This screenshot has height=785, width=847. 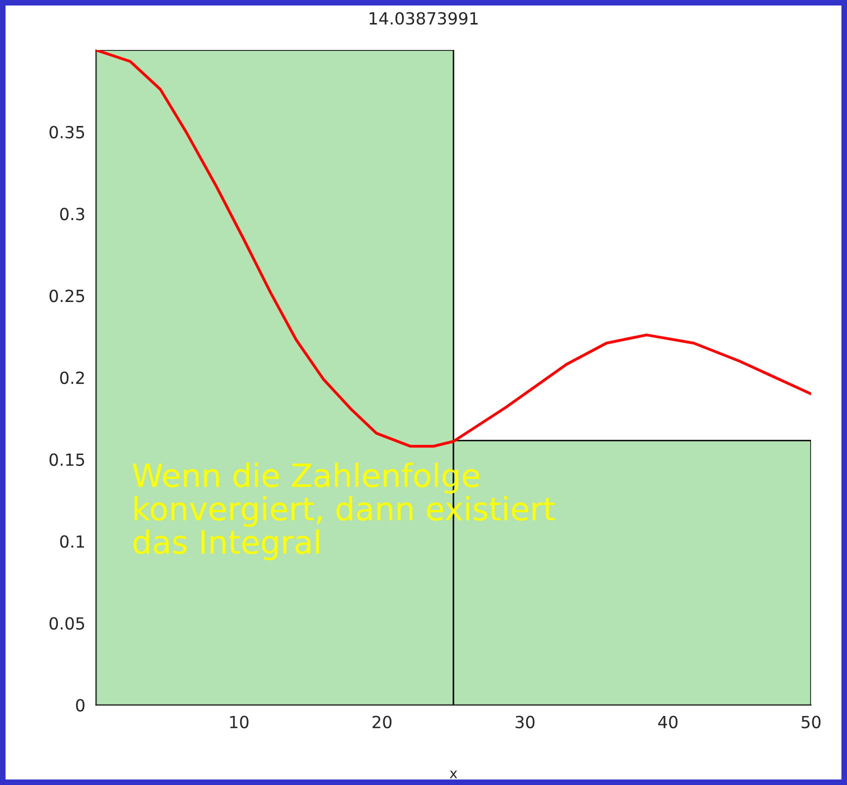 I want to click on y-tick-label: 0.15, so click(x=67, y=459).